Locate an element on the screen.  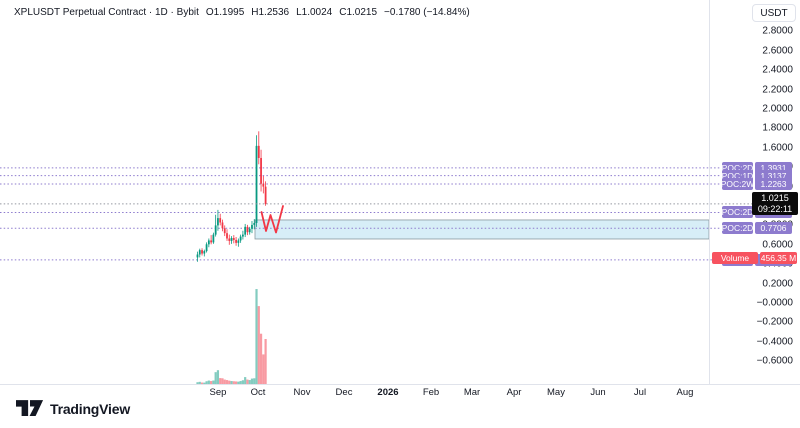
w-pattern-drawing is located at coordinates (272, 219).